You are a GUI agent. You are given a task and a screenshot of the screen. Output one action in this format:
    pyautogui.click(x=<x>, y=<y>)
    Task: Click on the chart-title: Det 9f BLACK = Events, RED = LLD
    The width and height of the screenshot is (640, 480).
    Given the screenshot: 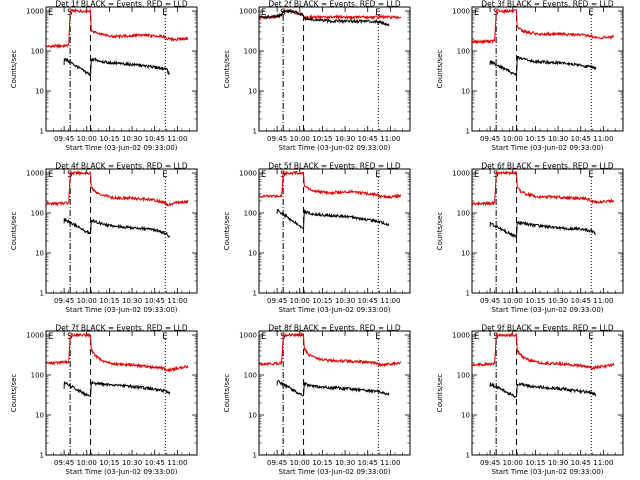 What is the action you would take?
    pyautogui.click(x=547, y=328)
    